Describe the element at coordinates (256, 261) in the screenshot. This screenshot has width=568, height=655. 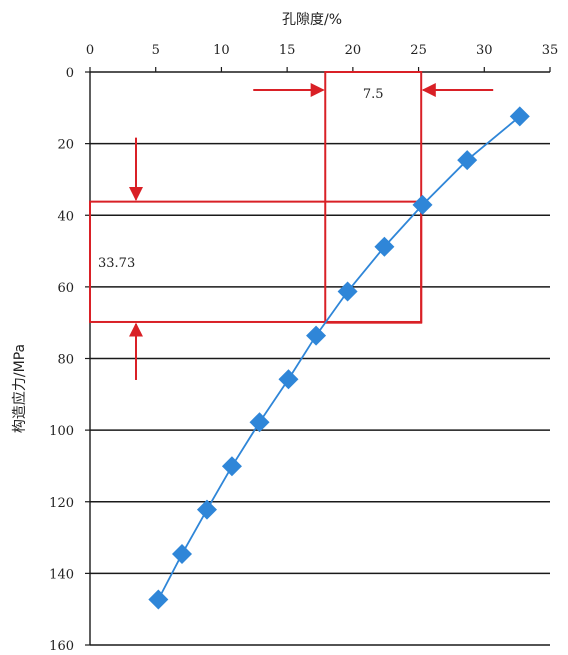
I see `stress-band-box` at that location.